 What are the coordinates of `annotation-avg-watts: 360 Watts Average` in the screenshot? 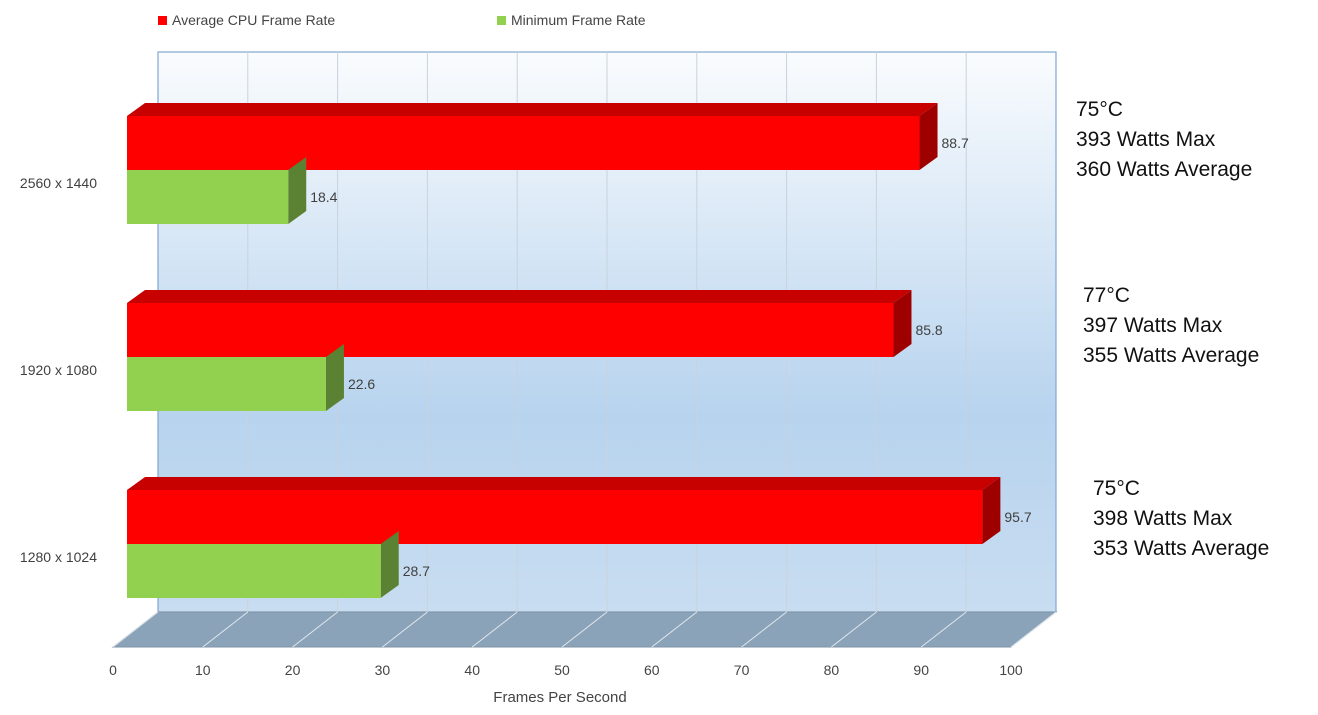 It's located at (1164, 169).